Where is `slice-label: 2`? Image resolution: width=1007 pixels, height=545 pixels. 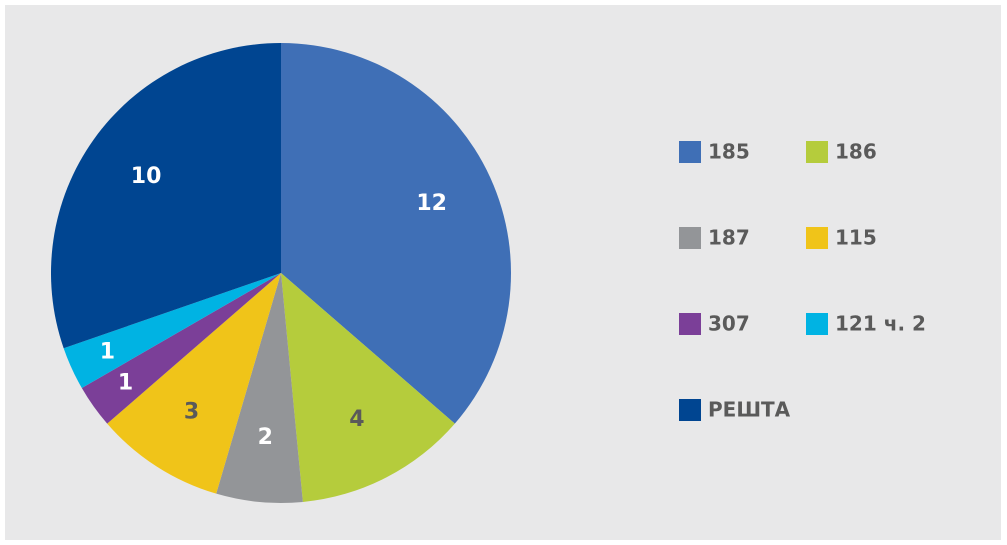
slice-label: 2 is located at coordinates (265, 437).